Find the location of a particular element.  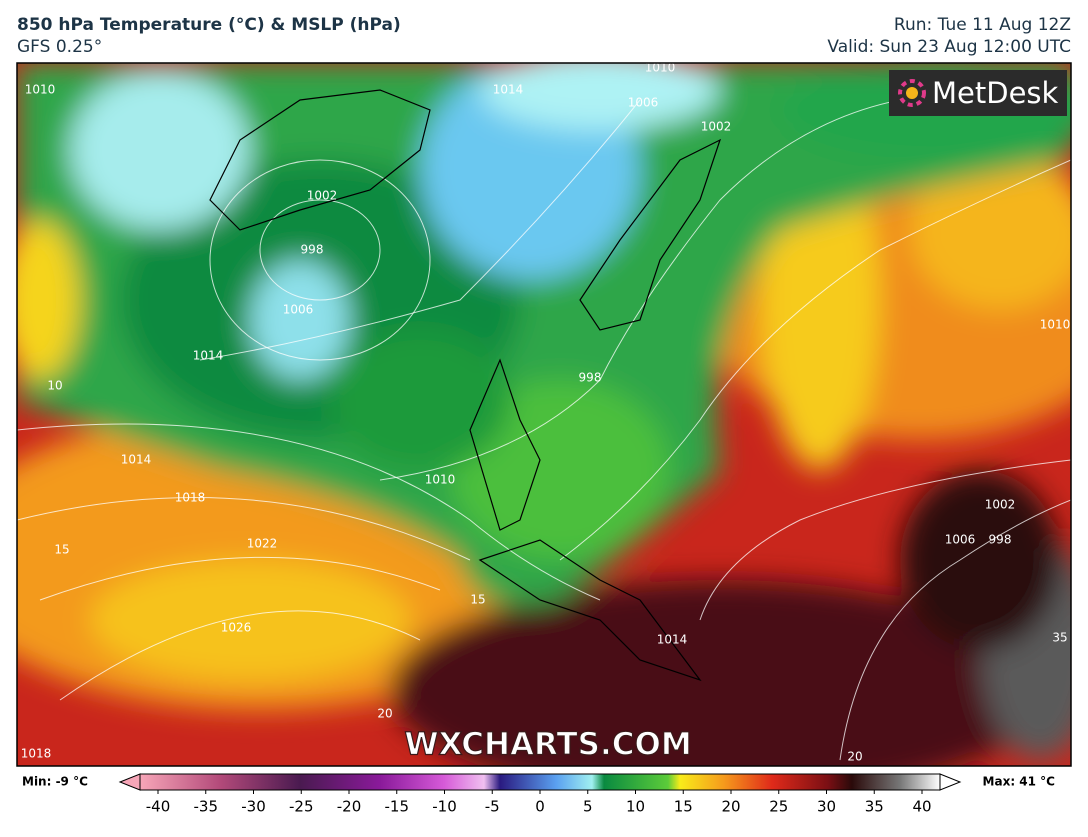

logo-text: MetDesk is located at coordinates (995, 93).